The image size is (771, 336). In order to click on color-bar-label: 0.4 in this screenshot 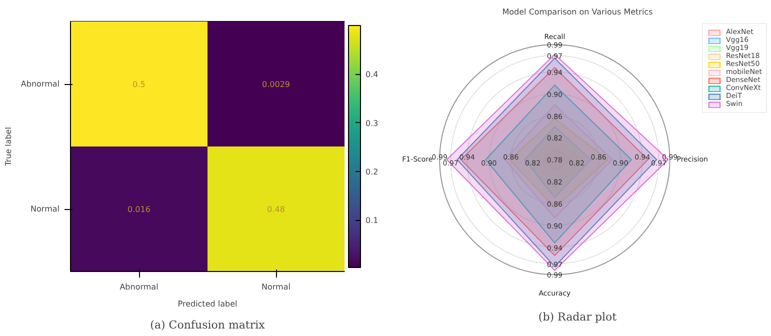, I will do `click(372, 75)`.